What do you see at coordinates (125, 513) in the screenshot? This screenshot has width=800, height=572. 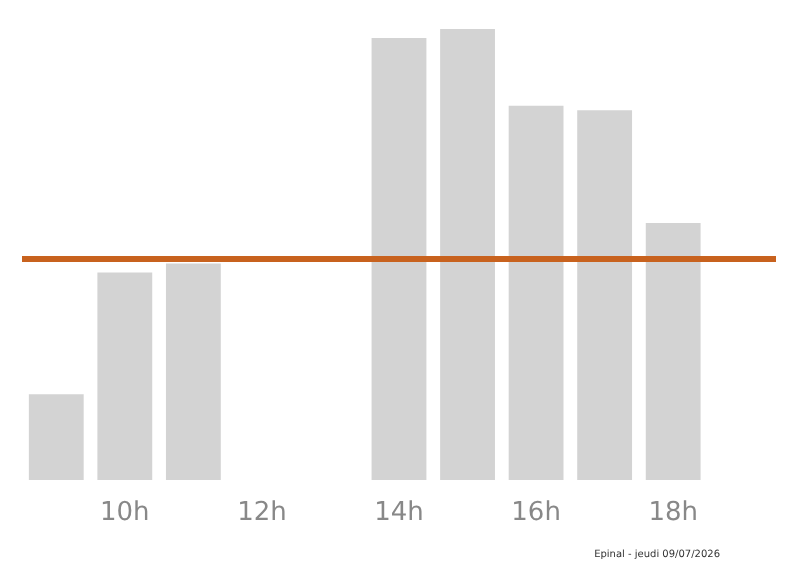 I see `x-tick-label: 10h` at bounding box center [125, 513].